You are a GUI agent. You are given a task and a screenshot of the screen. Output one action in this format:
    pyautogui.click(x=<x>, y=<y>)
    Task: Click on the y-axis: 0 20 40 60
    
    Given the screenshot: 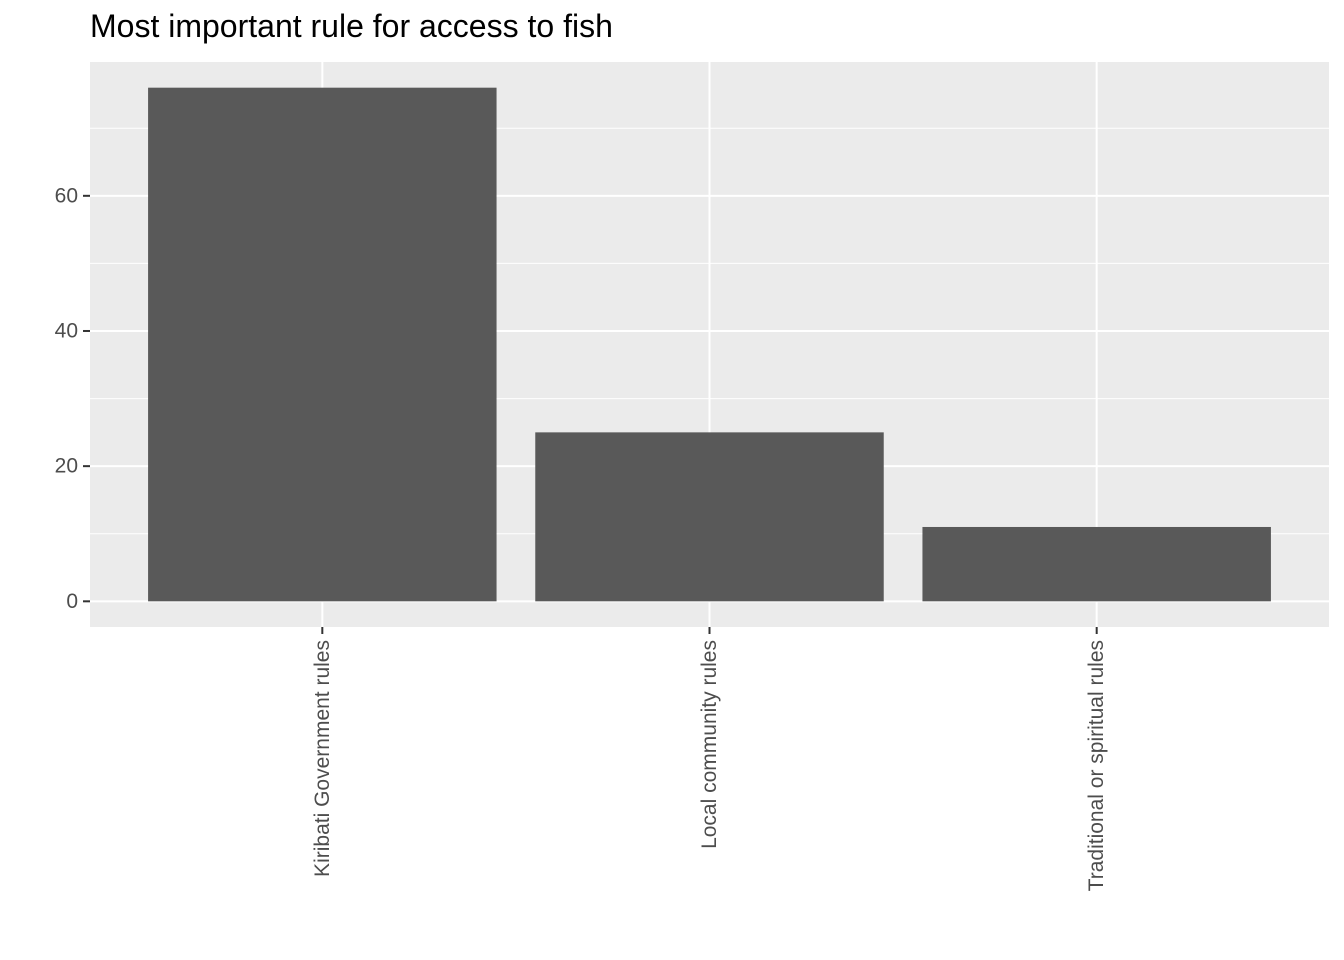 What is the action you would take?
    pyautogui.click(x=72, y=398)
    